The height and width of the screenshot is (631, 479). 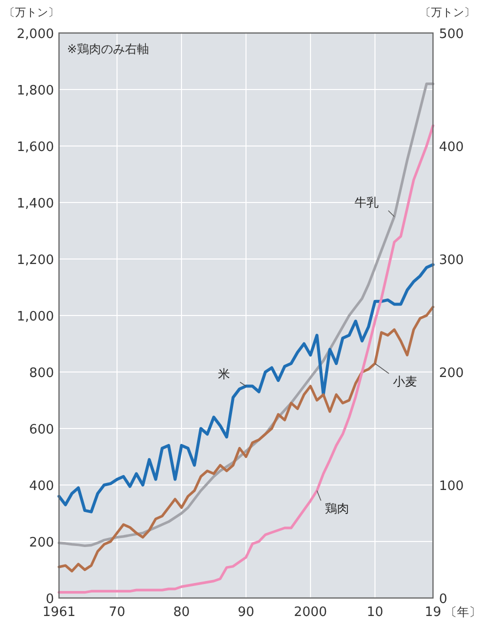 What do you see at coordinates (35, 147) in the screenshot?
I see `y-tick-label: 1,600` at bounding box center [35, 147].